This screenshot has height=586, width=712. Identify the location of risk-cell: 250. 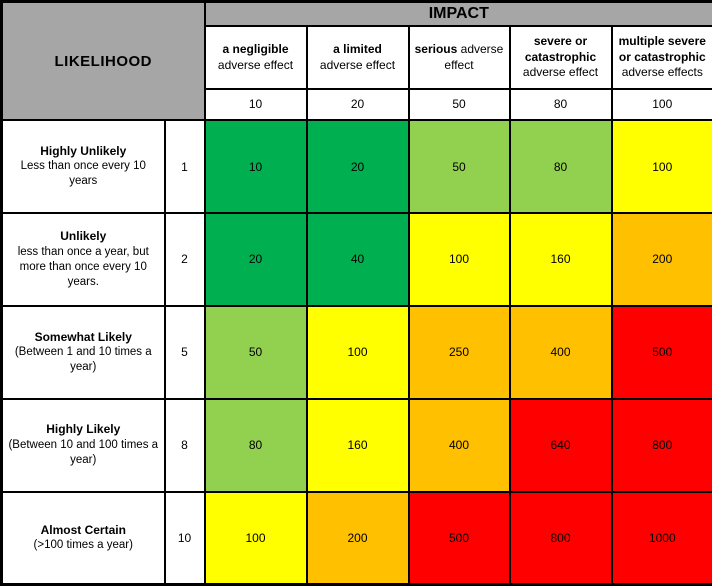
(459, 352).